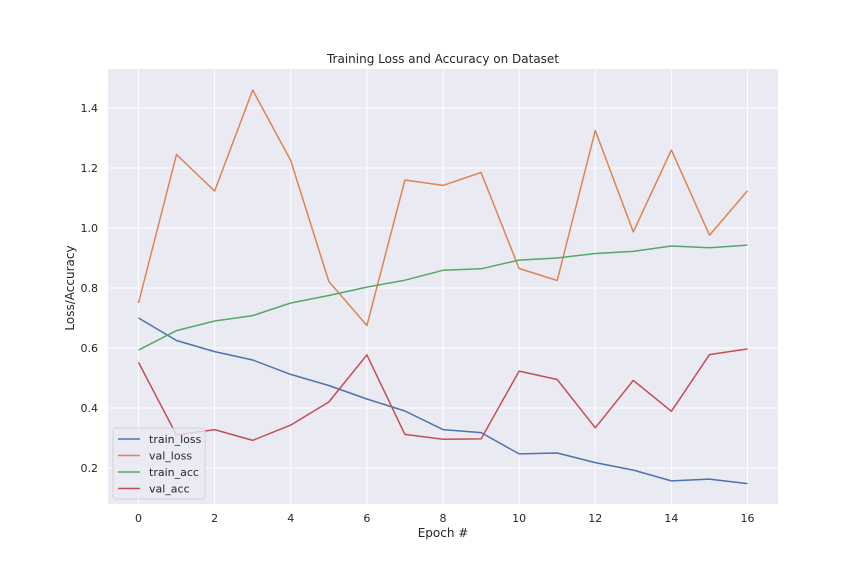 The height and width of the screenshot is (581, 864). I want to click on y-tick-label: 1.4, so click(90, 108).